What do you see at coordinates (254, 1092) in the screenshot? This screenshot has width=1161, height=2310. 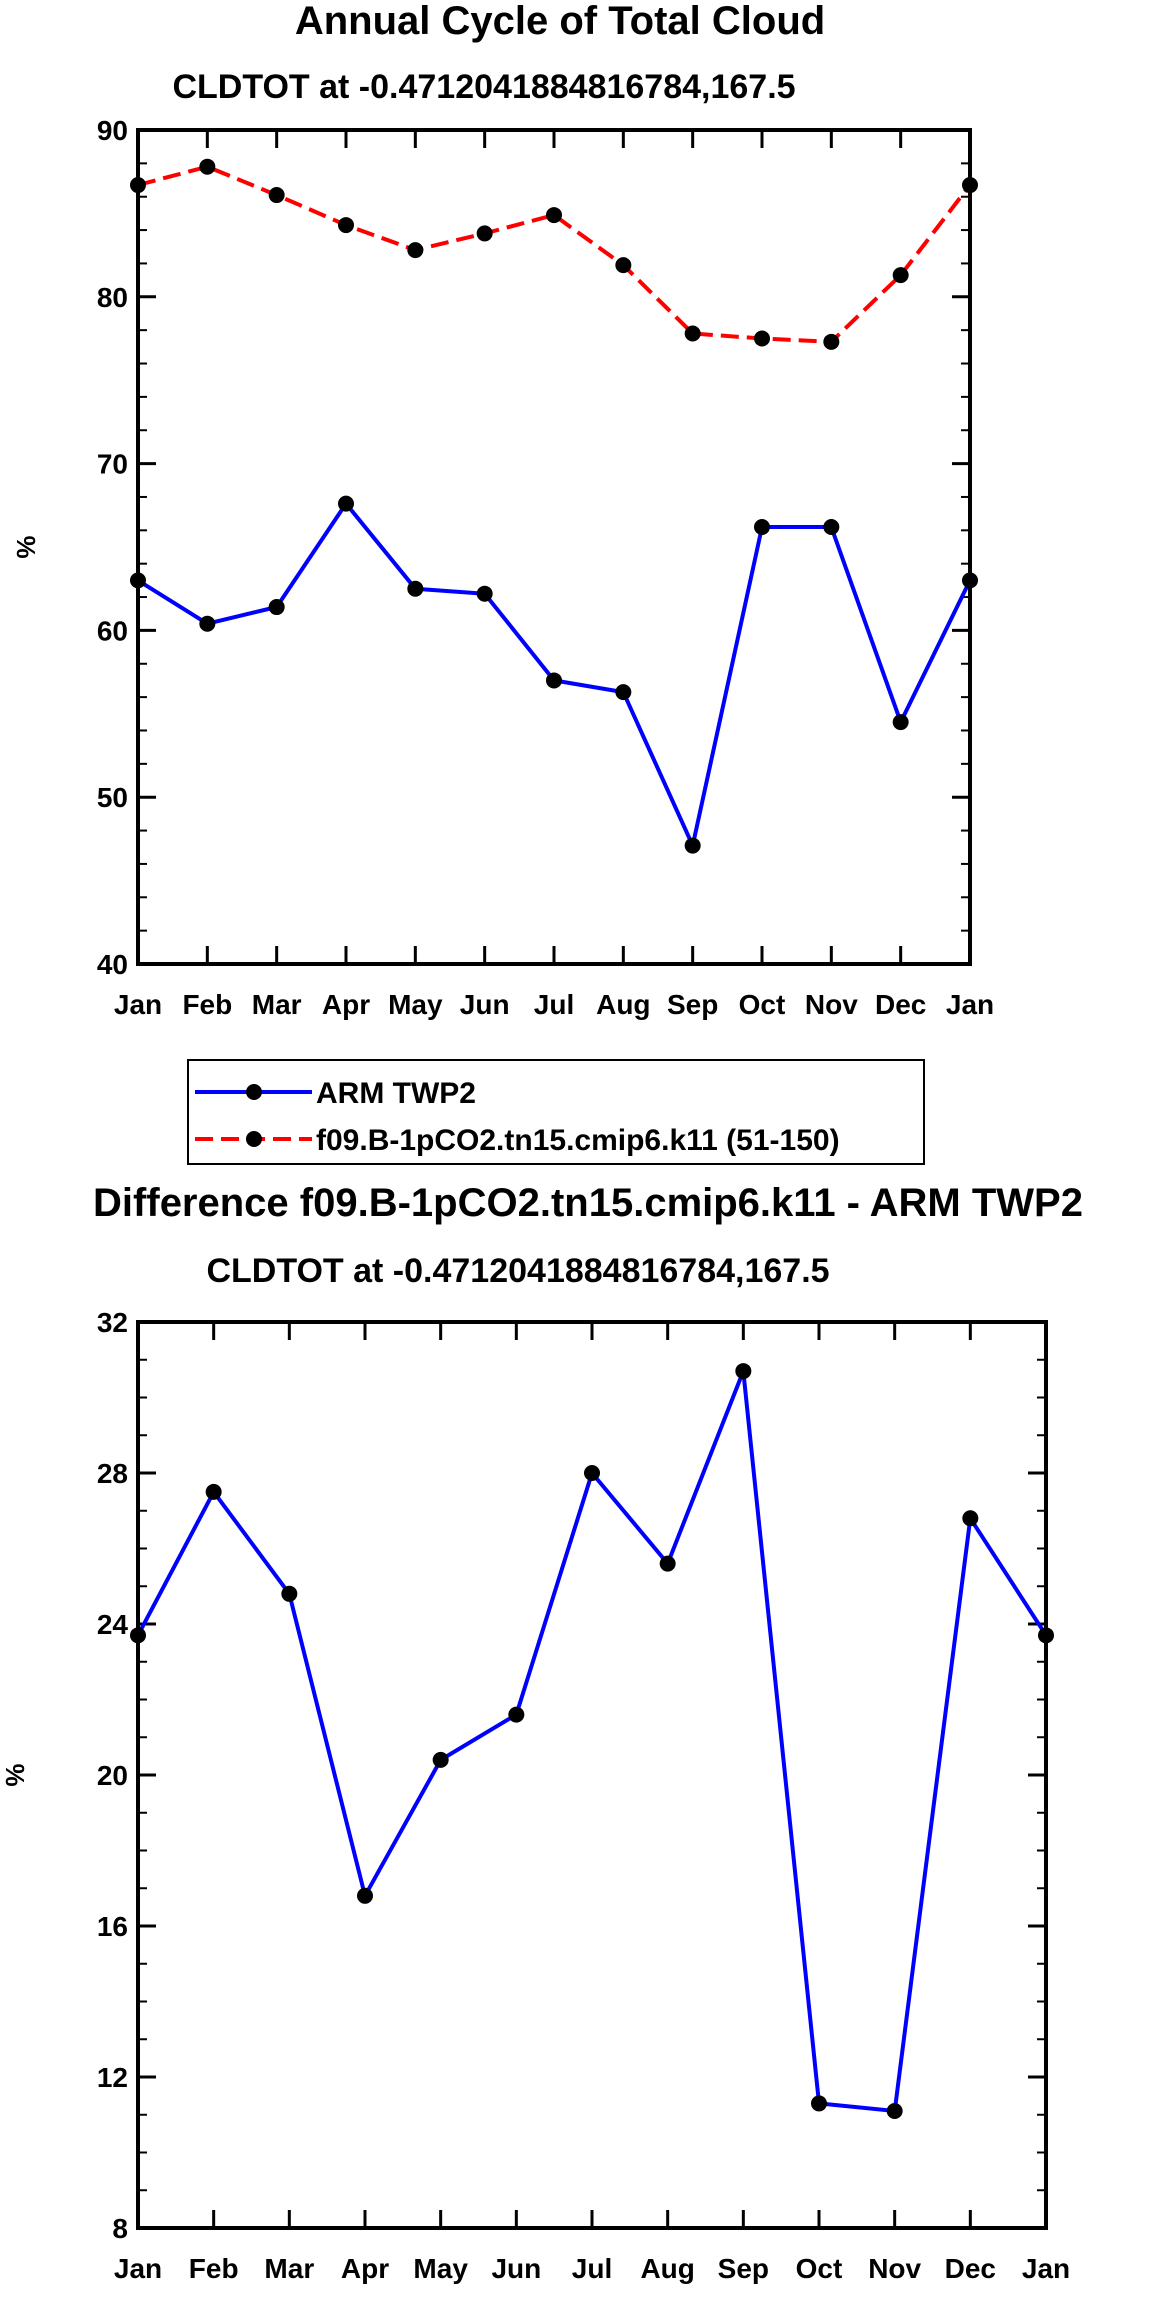 I see `legend-marker-arm-twp2` at bounding box center [254, 1092].